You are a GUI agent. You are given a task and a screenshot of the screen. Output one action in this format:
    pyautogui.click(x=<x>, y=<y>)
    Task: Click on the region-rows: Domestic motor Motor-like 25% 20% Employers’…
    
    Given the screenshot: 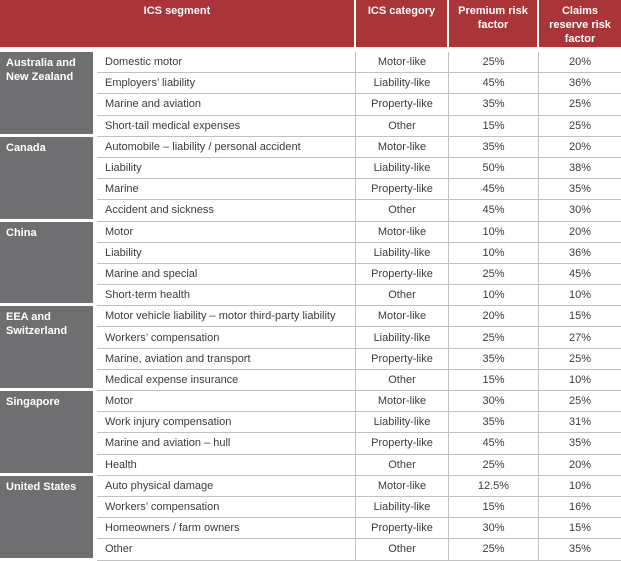 What is the action you would take?
    pyautogui.click(x=359, y=94)
    